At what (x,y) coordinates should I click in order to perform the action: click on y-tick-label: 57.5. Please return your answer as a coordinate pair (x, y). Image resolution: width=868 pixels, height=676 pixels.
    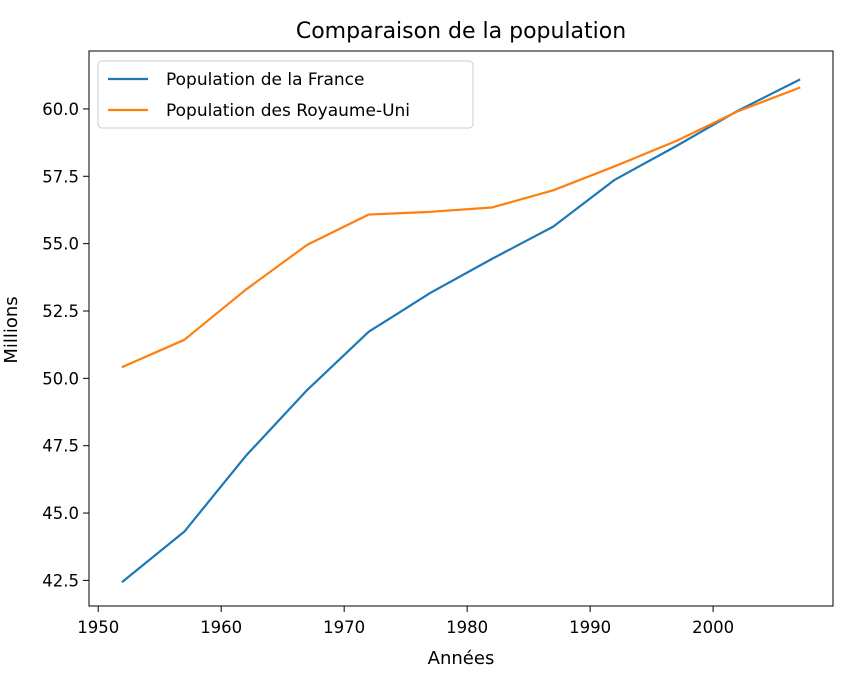
    Looking at the image, I should click on (60, 176).